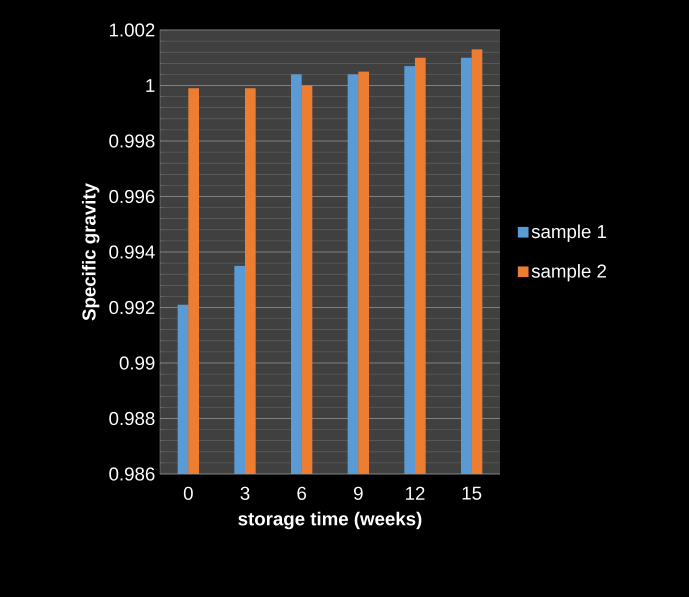 Image resolution: width=689 pixels, height=597 pixels. Describe the element at coordinates (132, 252) in the screenshot. I see `y-tick-label: 0.994` at that location.